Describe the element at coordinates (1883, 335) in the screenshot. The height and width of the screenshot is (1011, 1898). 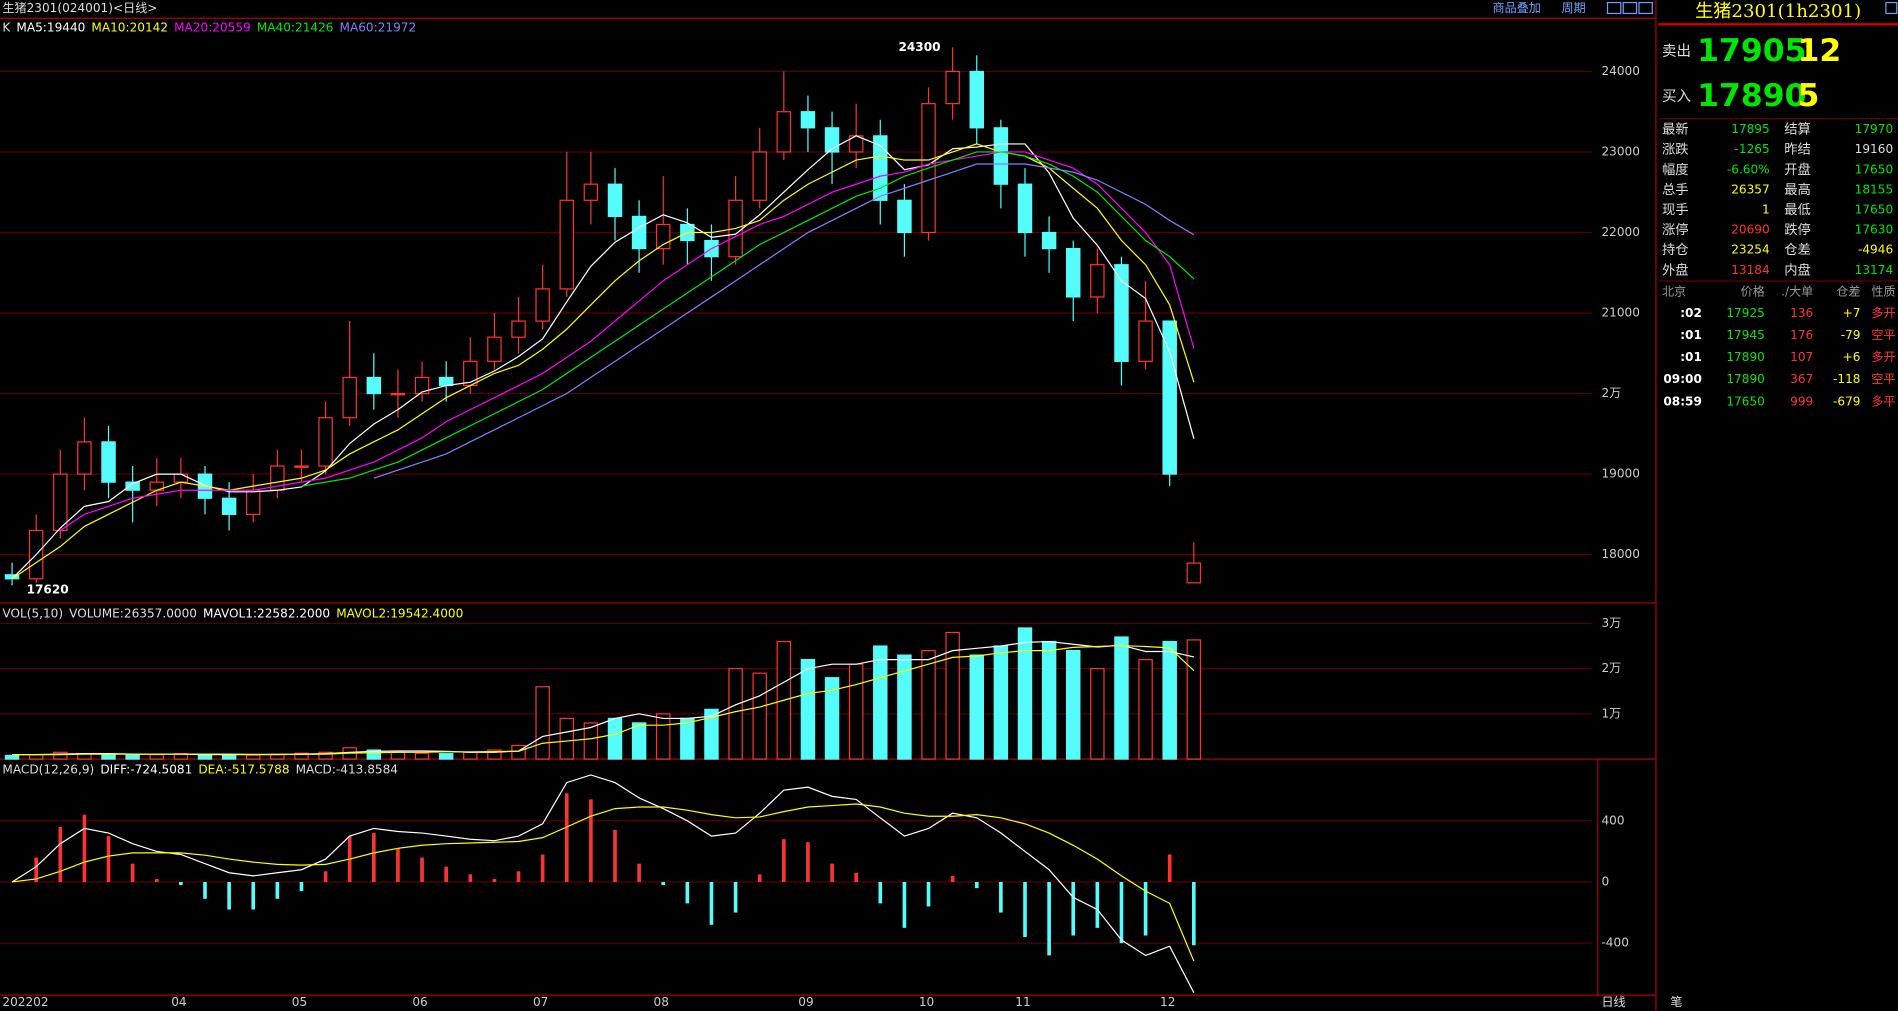
I see `trade-cell: 空平` at that location.